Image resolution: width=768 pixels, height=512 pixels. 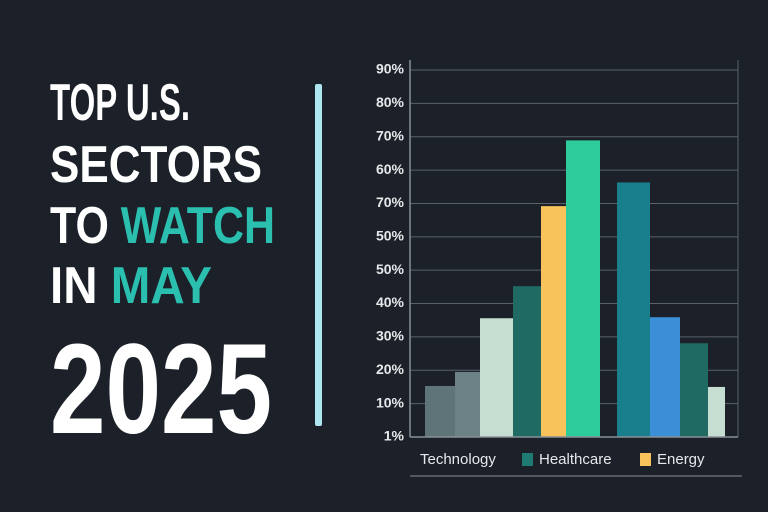 What do you see at coordinates (85, 226) in the screenshot?
I see `title-text: TO` at bounding box center [85, 226].